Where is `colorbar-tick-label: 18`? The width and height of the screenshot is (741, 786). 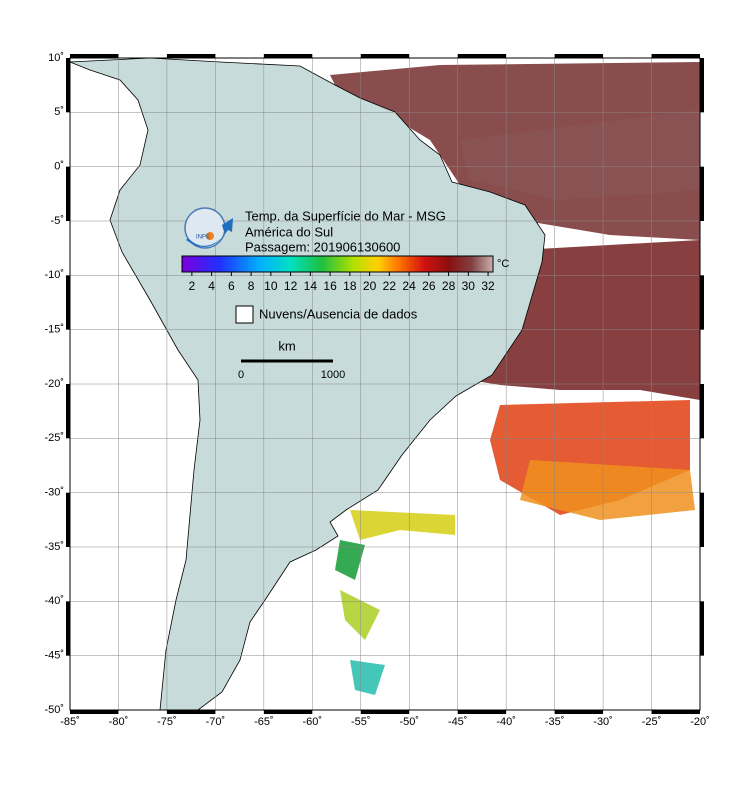 colorbar-tick-label: 18 is located at coordinates (350, 286).